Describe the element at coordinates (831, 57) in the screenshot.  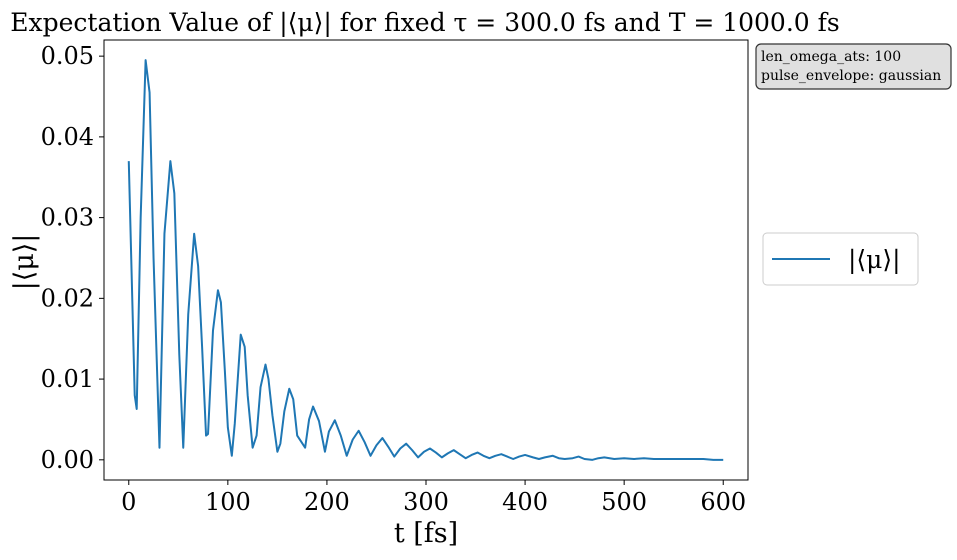
I see `info-line-len-omega-ats: len_omega_ats: 100` at that location.